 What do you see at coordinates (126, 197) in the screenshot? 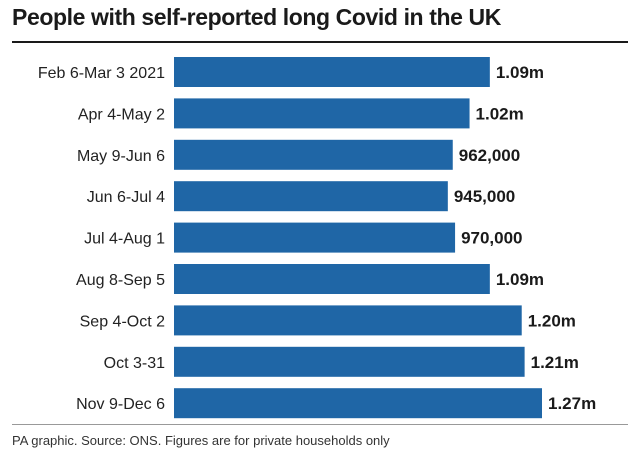
I see `category-label: Jun 6-Jul 4` at bounding box center [126, 197].